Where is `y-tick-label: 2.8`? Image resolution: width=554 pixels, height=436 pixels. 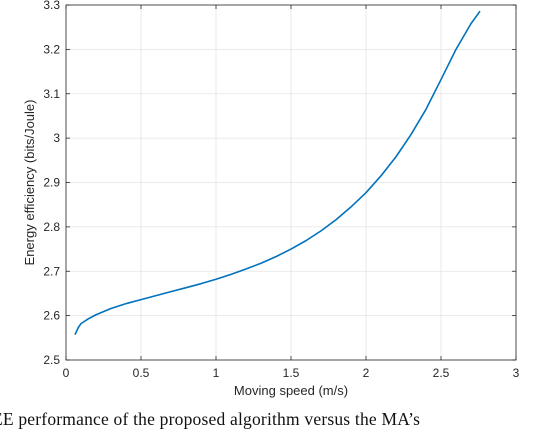 y-tick-label: 2.8 is located at coordinates (51, 227).